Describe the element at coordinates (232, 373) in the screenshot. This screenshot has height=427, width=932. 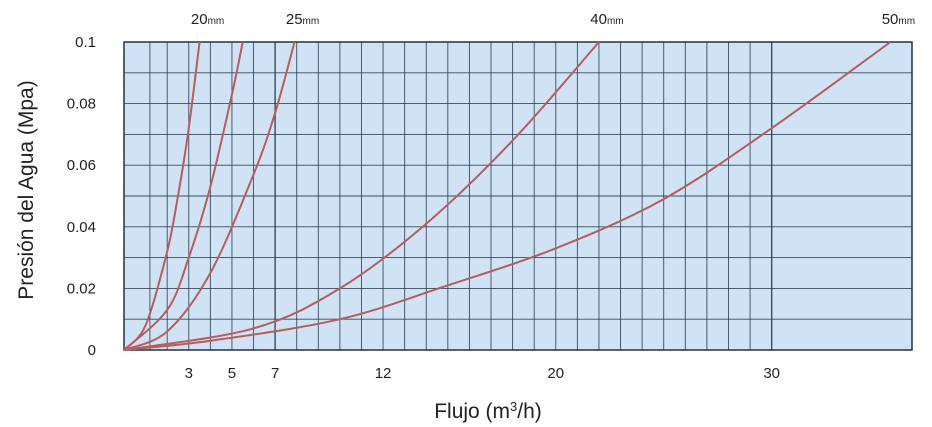
I see `x-tick-label: 5` at that location.